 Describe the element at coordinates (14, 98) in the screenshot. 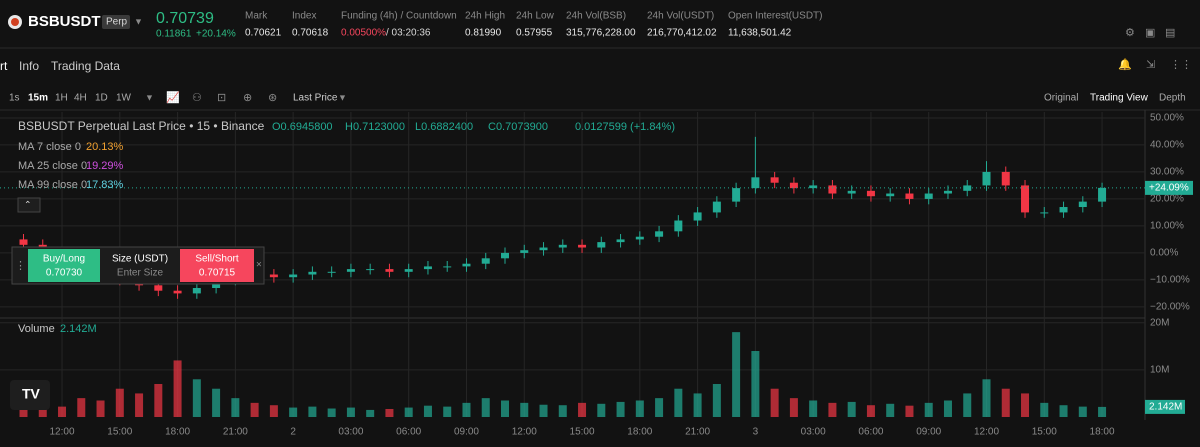

I see `interval: 1s` at that location.